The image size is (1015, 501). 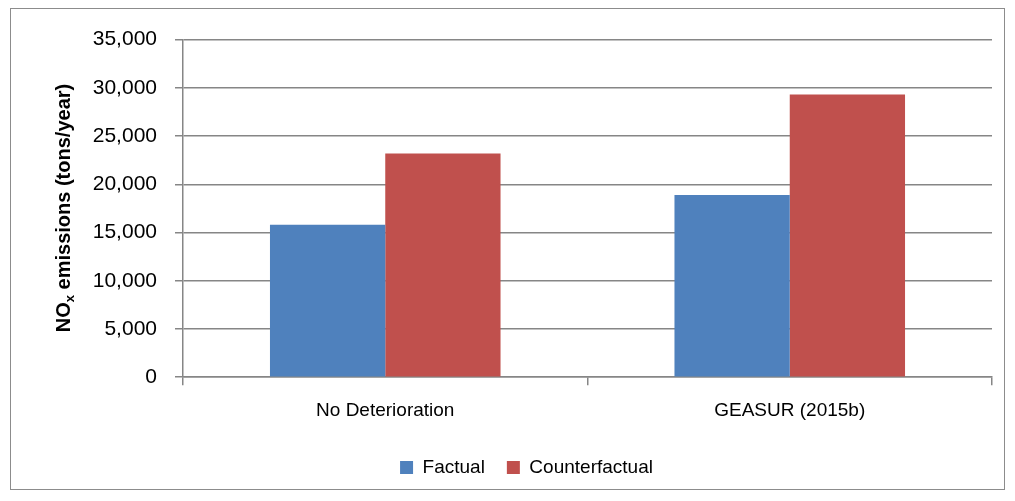 I want to click on x-tick-label: No Deterioration, so click(x=385, y=409).